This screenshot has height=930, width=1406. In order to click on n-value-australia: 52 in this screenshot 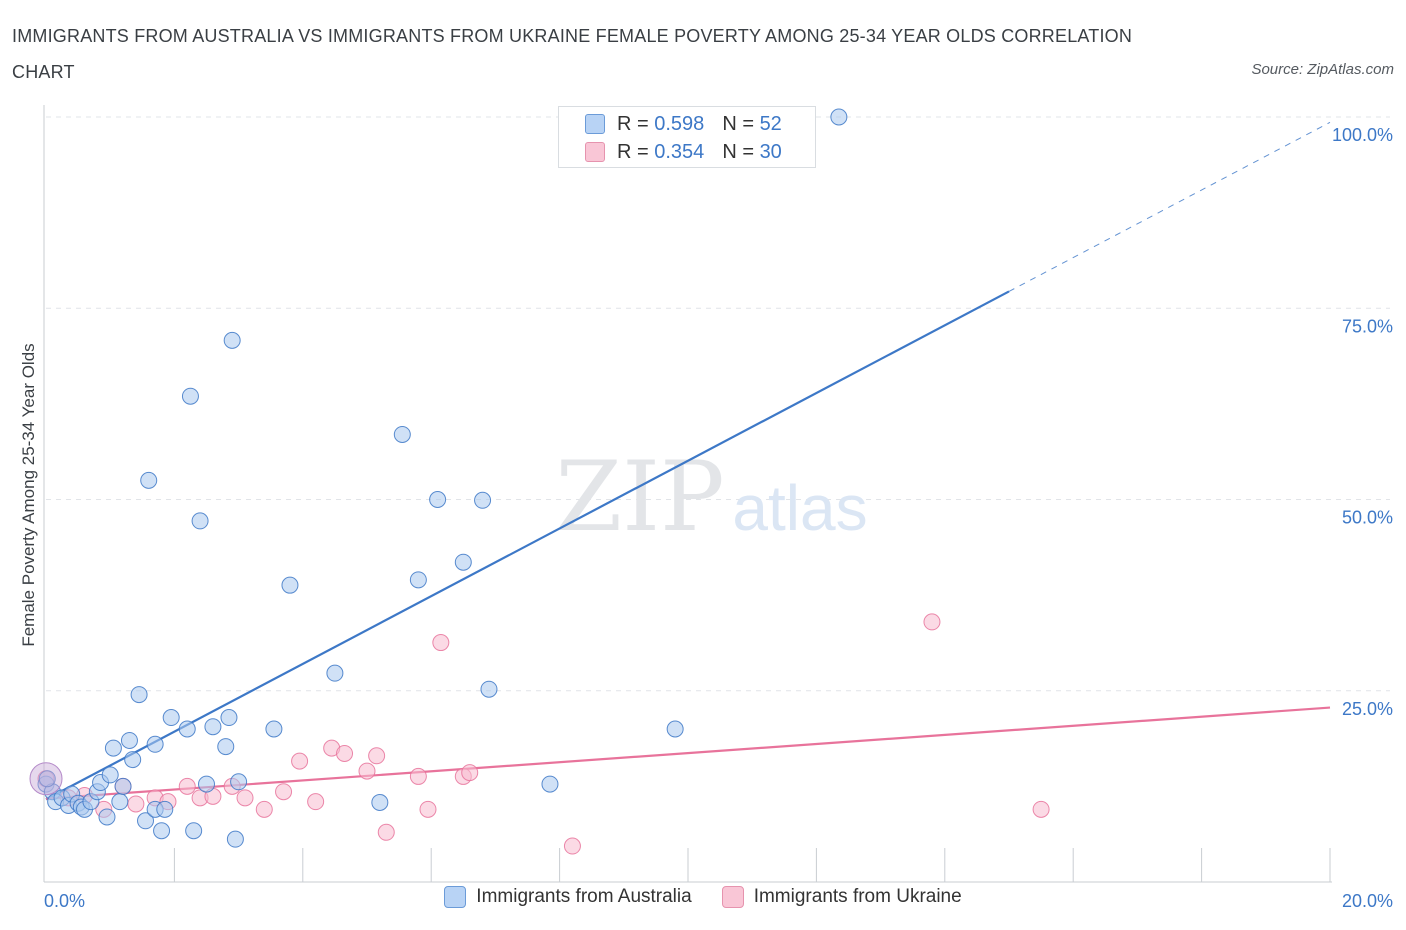, I will do `click(770, 123)`.